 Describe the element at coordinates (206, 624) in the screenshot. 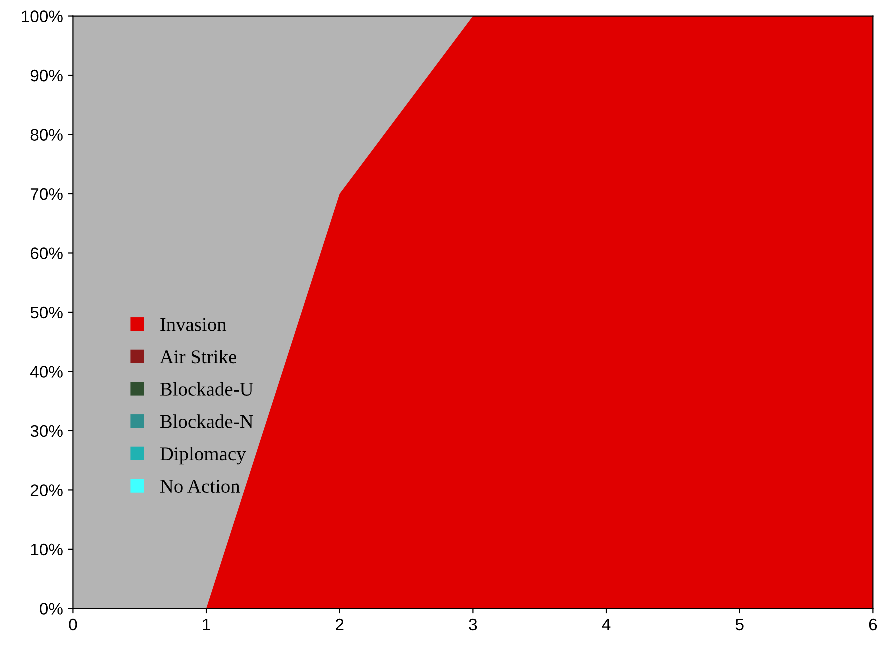

I see `x-tick-label: 1` at that location.